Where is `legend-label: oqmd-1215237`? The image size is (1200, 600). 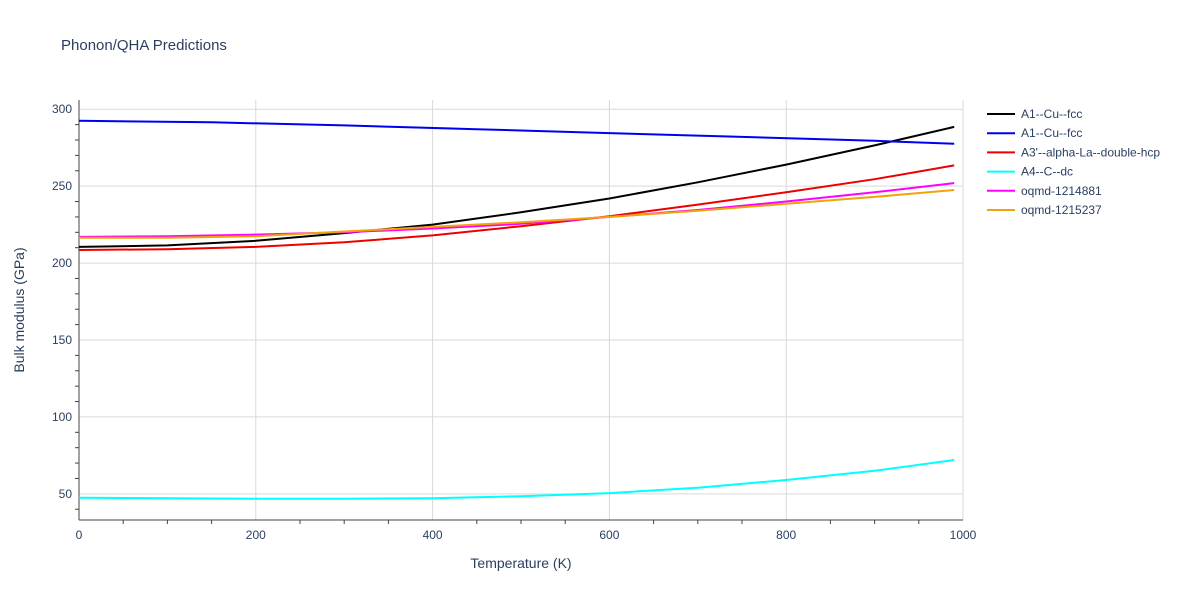 legend-label: oqmd-1215237 is located at coordinates (1061, 210).